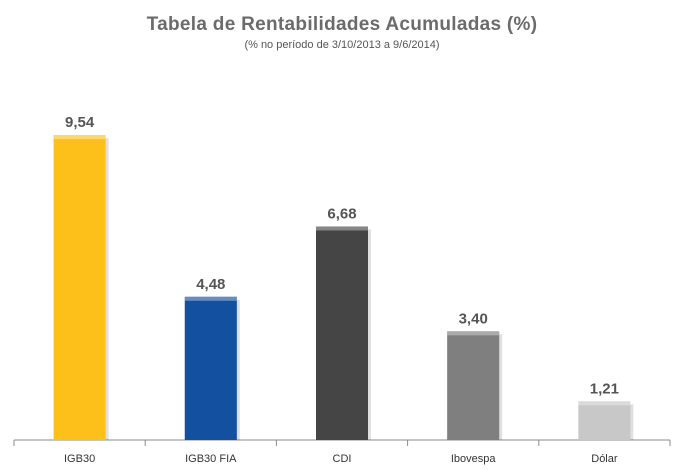  What do you see at coordinates (342, 24) in the screenshot?
I see `chart-title: Tabela de Rentabilidades Acumuladas (%)` at bounding box center [342, 24].